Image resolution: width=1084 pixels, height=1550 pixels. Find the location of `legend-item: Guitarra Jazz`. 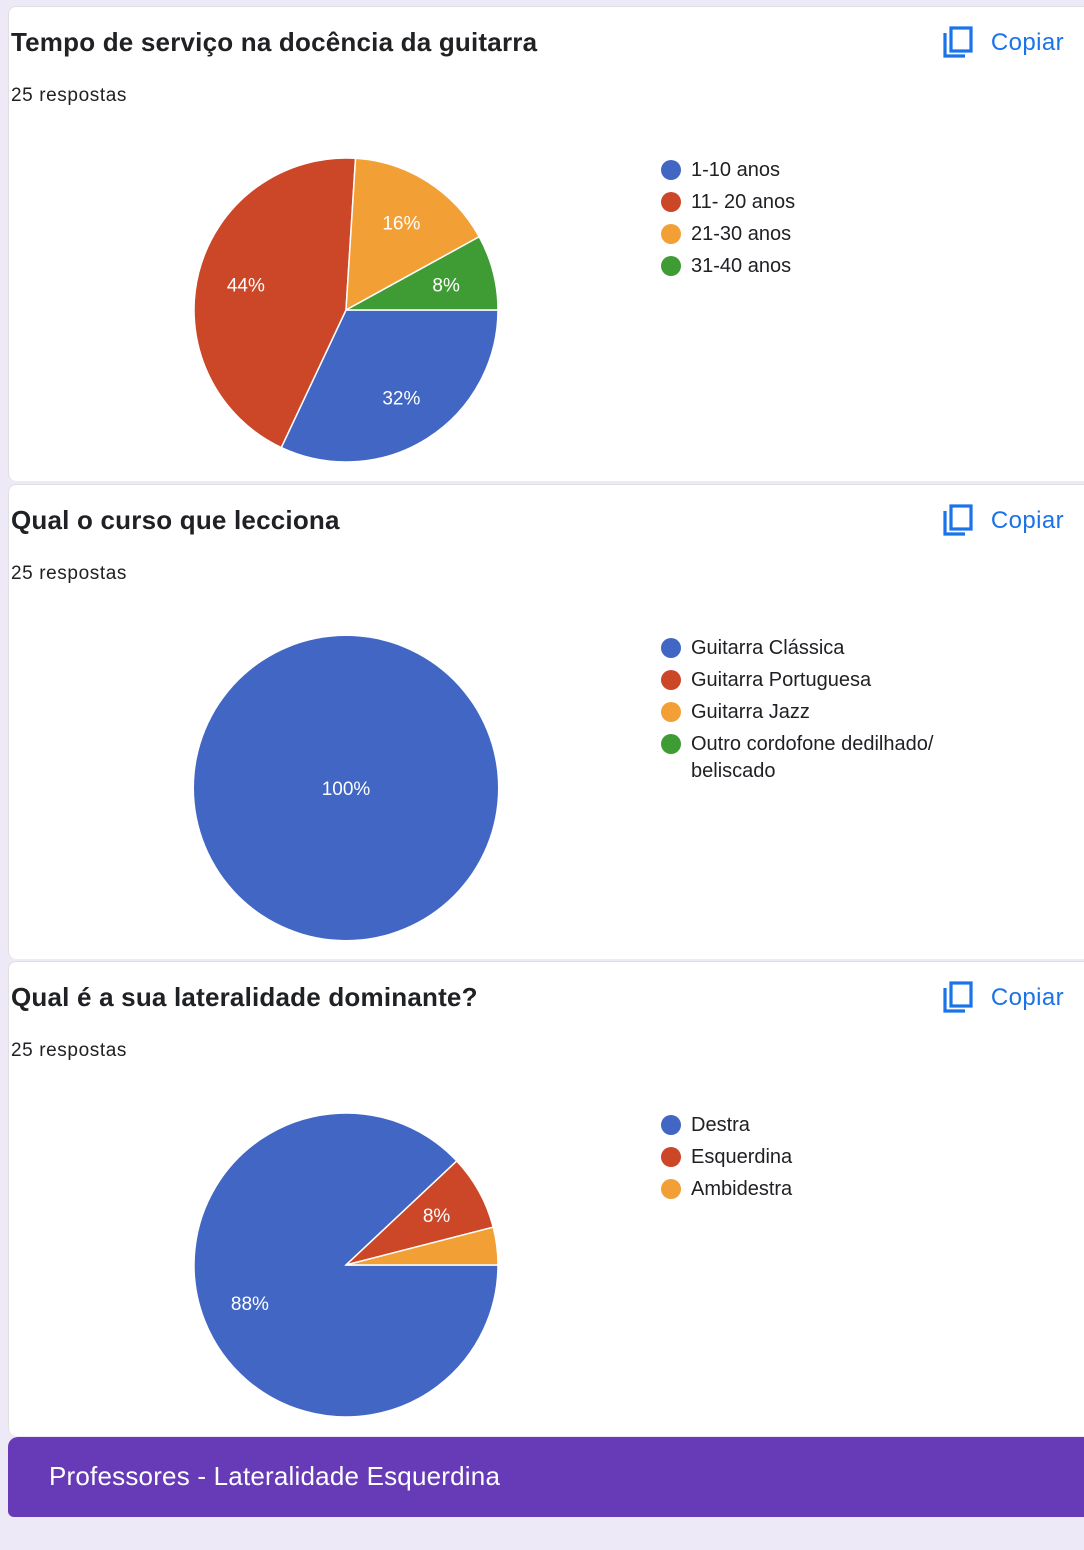

legend-item: Guitarra Jazz is located at coordinates (811, 712).